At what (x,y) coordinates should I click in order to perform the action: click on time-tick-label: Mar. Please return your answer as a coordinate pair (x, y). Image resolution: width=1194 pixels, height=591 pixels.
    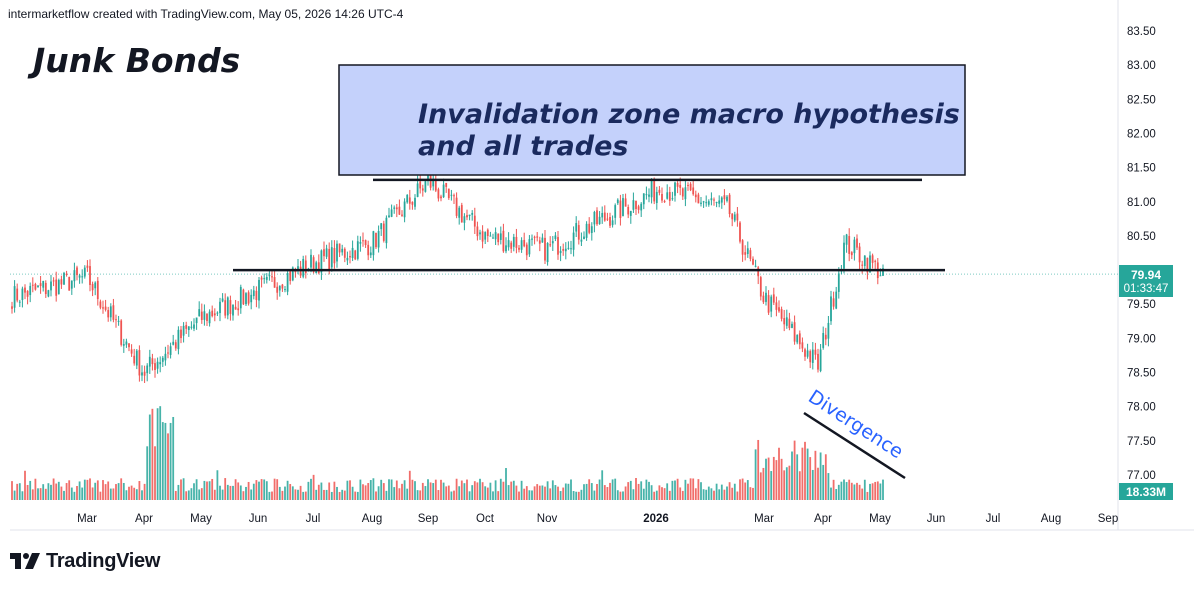
    Looking at the image, I should click on (87, 519).